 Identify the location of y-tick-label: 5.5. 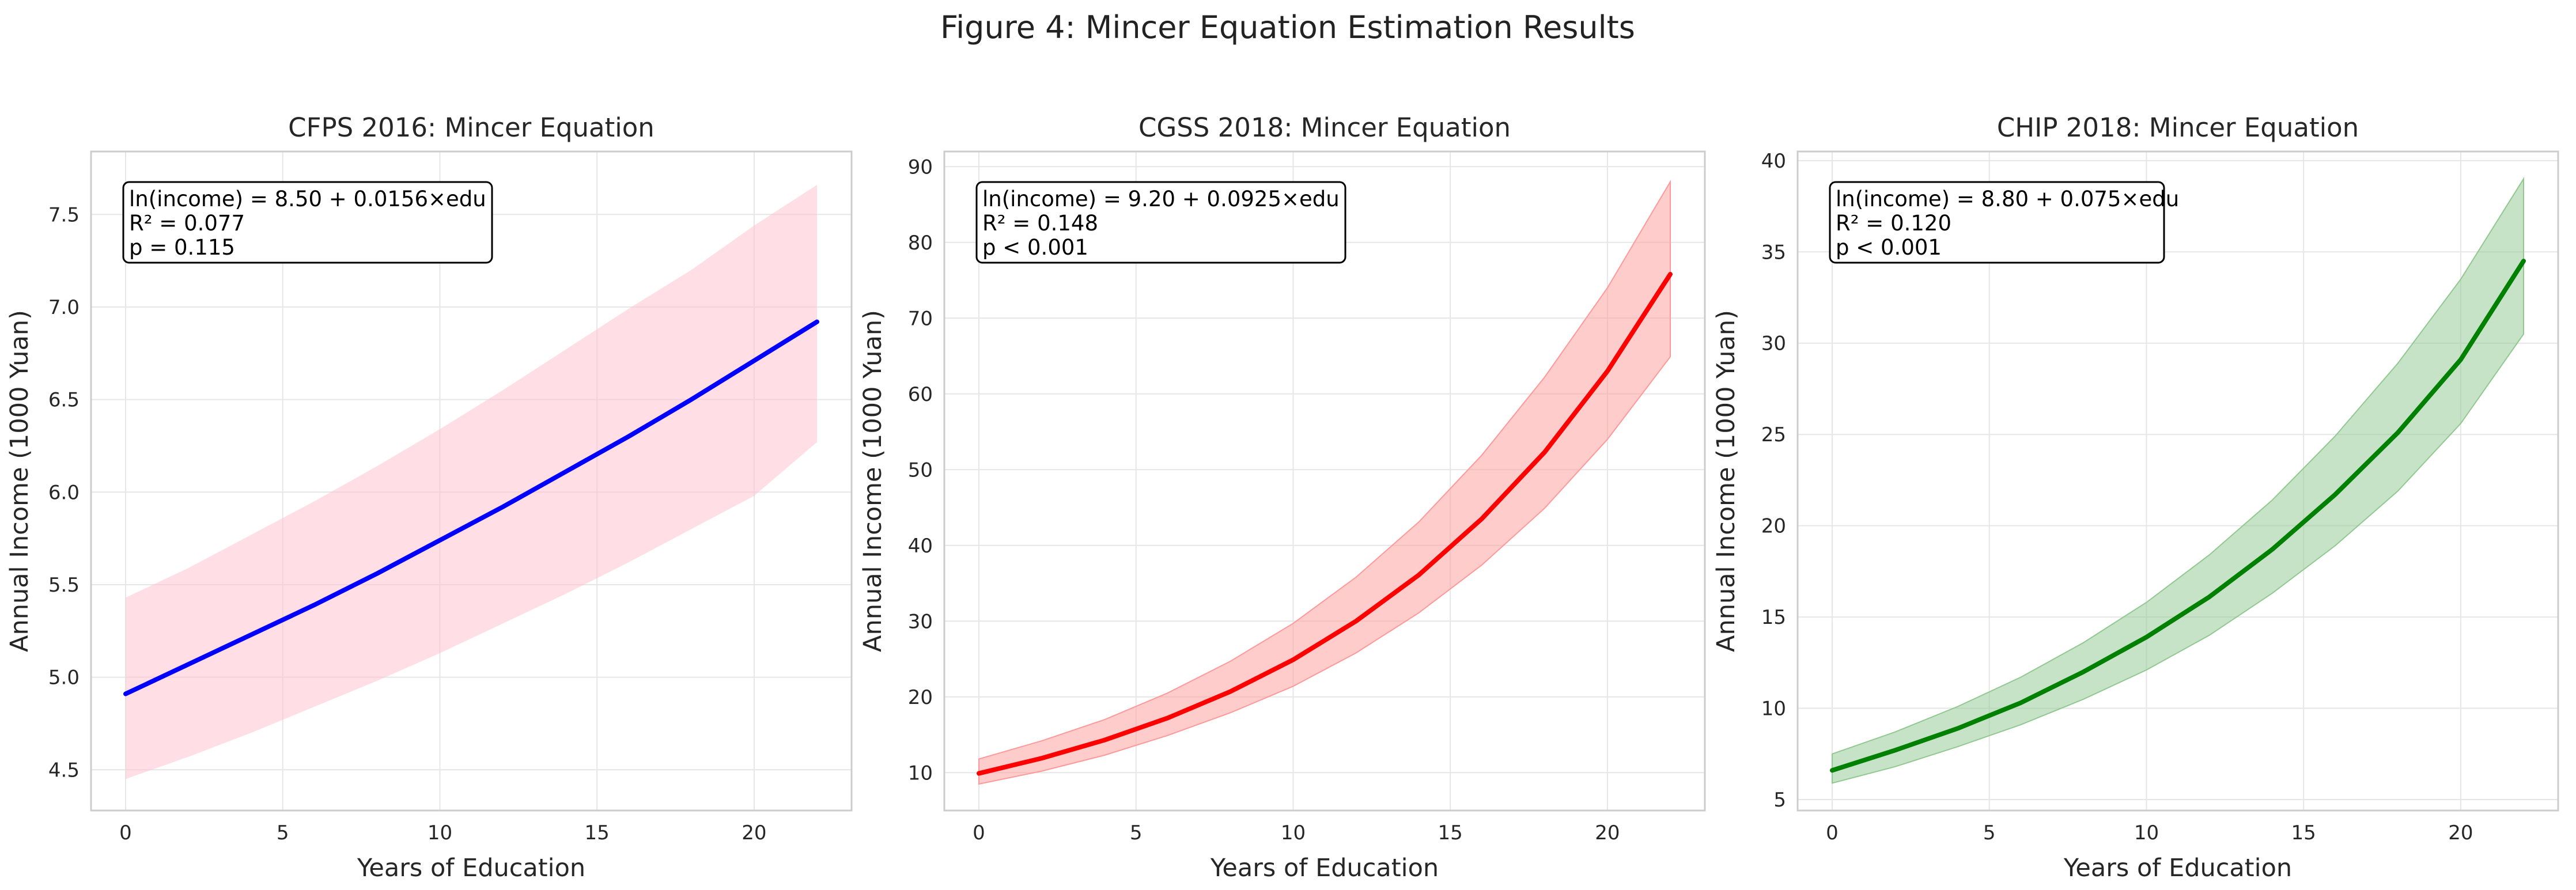
(64, 585).